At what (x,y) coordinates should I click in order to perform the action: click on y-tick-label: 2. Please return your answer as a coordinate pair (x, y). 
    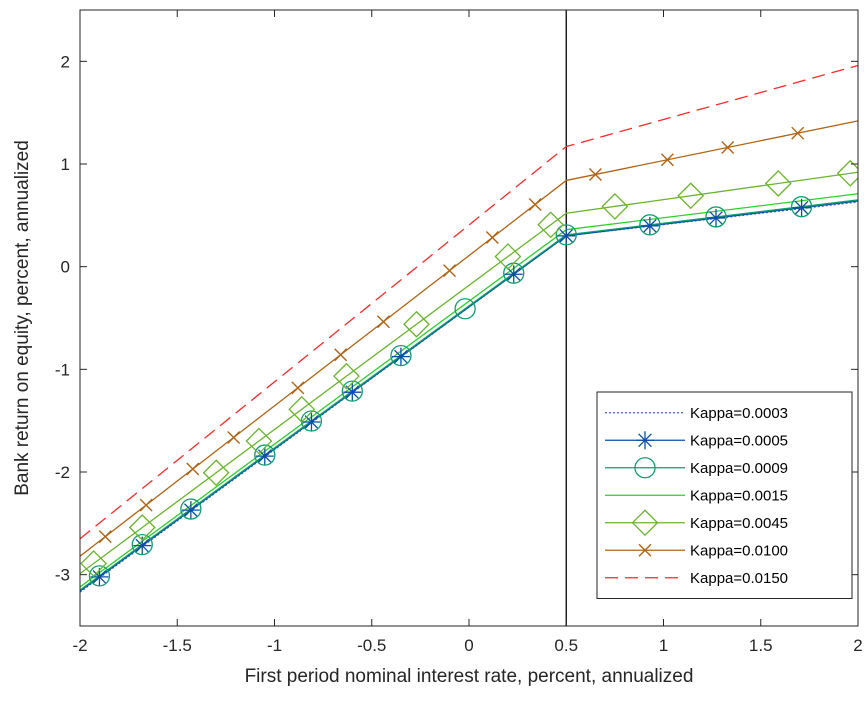
    Looking at the image, I should click on (65, 61).